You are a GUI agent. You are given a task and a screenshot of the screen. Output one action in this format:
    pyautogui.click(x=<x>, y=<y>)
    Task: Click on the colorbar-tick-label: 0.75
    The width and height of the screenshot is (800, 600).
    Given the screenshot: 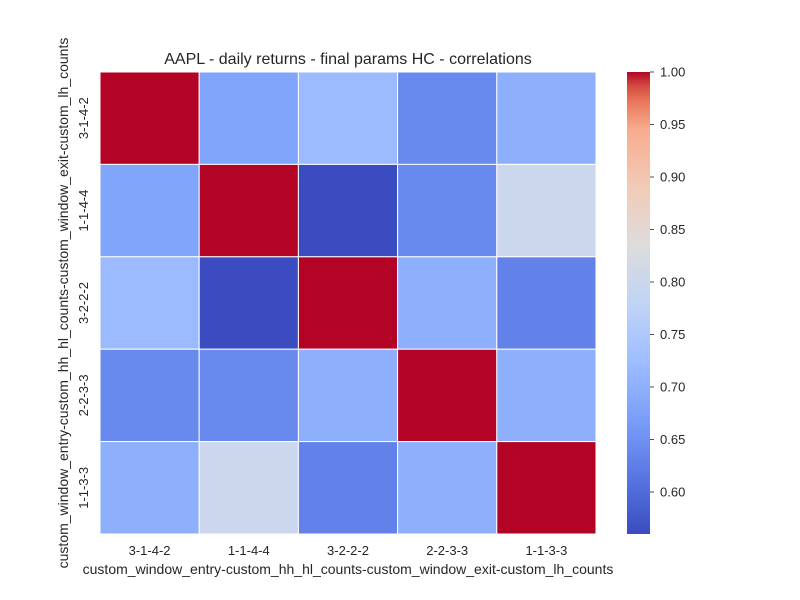 What is the action you would take?
    pyautogui.click(x=672, y=334)
    